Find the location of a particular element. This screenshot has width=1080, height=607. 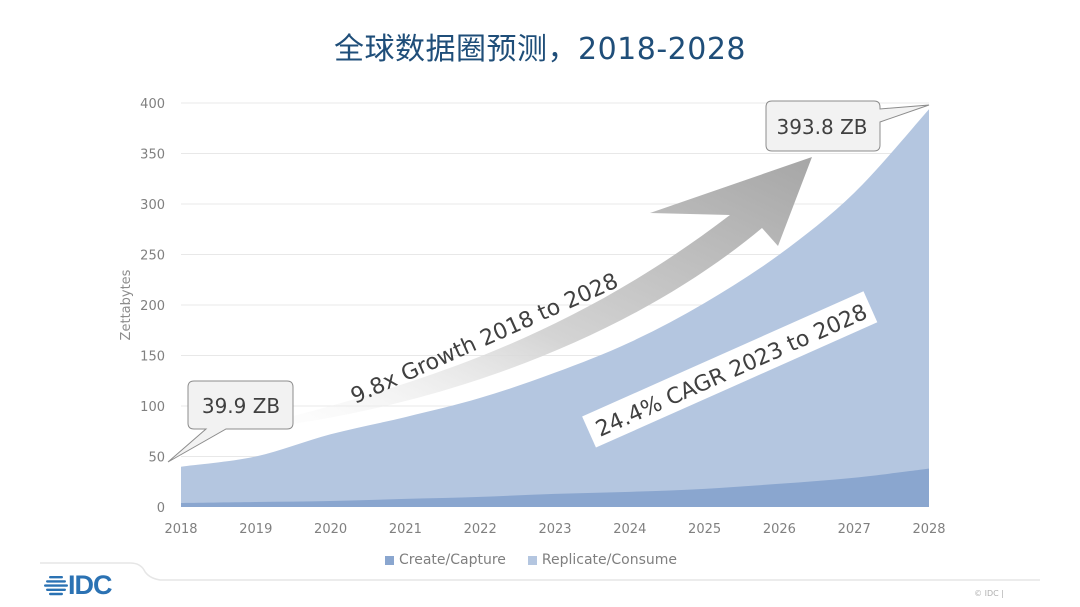

legend-swatch-replicate-consume is located at coordinates (532, 560).